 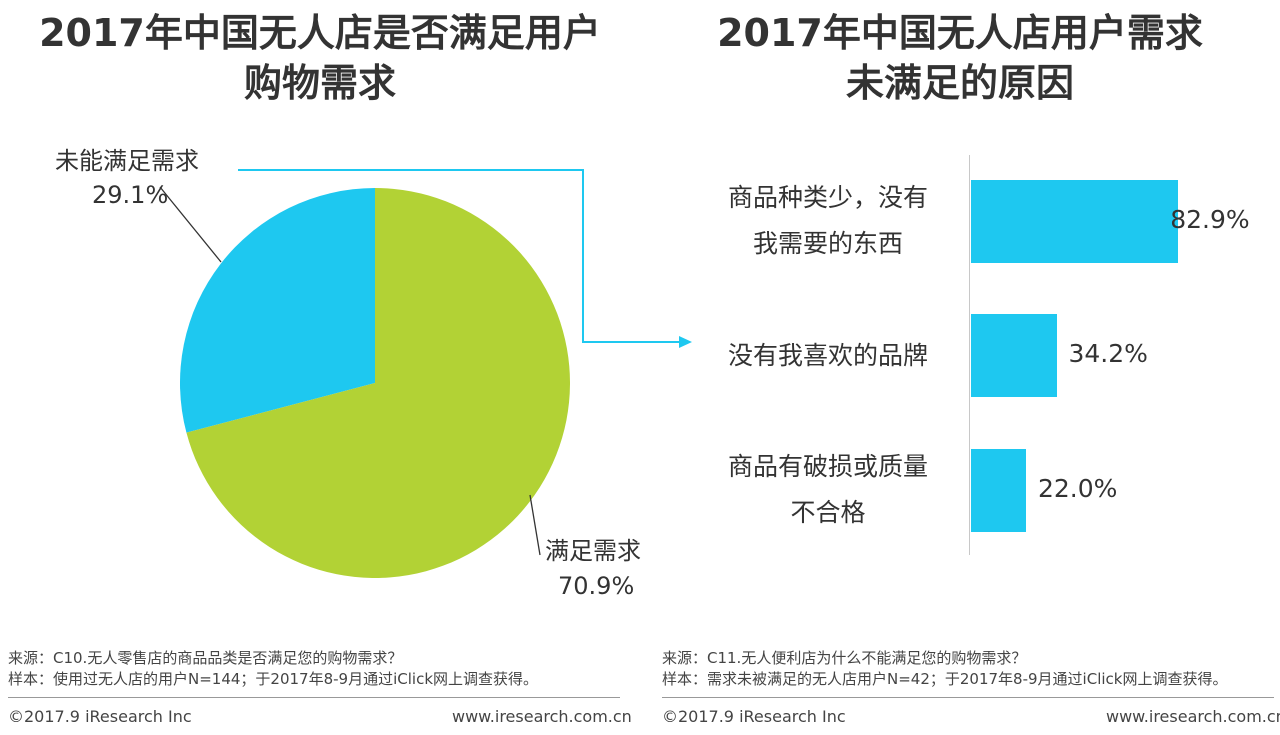 What do you see at coordinates (685, 342) in the screenshot?
I see `connector-arrowhead-icon` at bounding box center [685, 342].